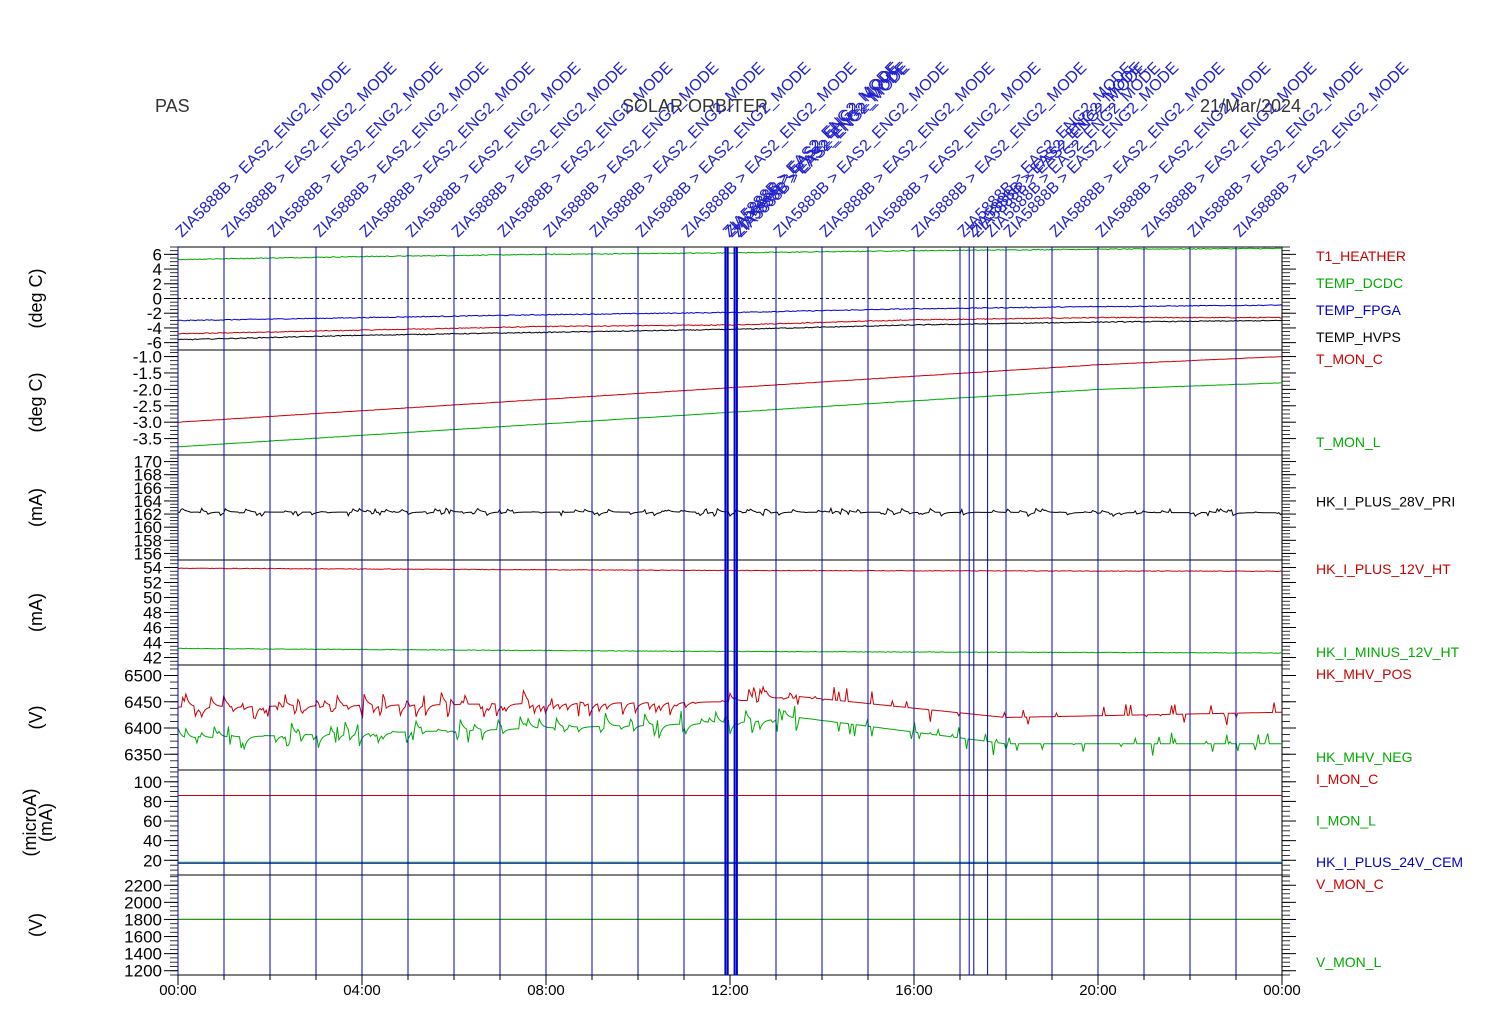 This screenshot has height=1020, width=1512. What do you see at coordinates (1358, 310) in the screenshot?
I see `series-label: TEMP_FPGA` at bounding box center [1358, 310].